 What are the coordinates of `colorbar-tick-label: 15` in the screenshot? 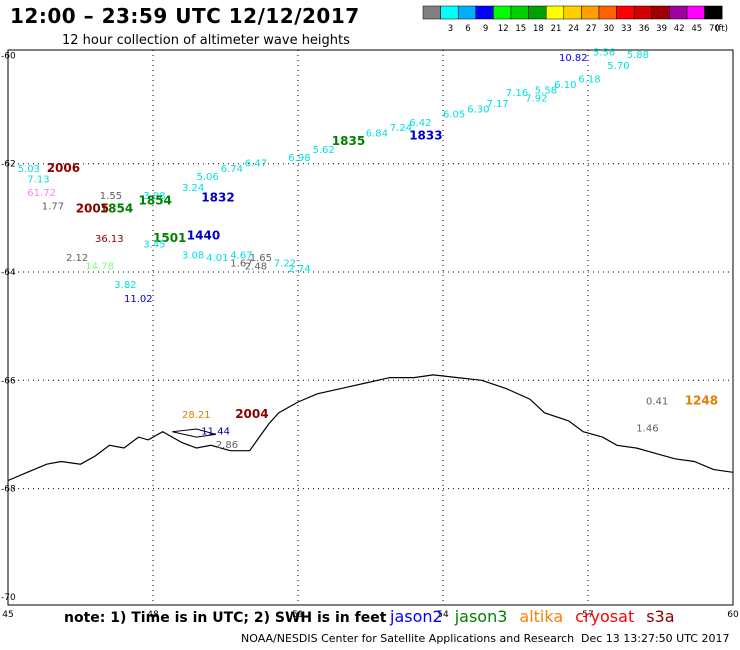 It's located at (520, 29).